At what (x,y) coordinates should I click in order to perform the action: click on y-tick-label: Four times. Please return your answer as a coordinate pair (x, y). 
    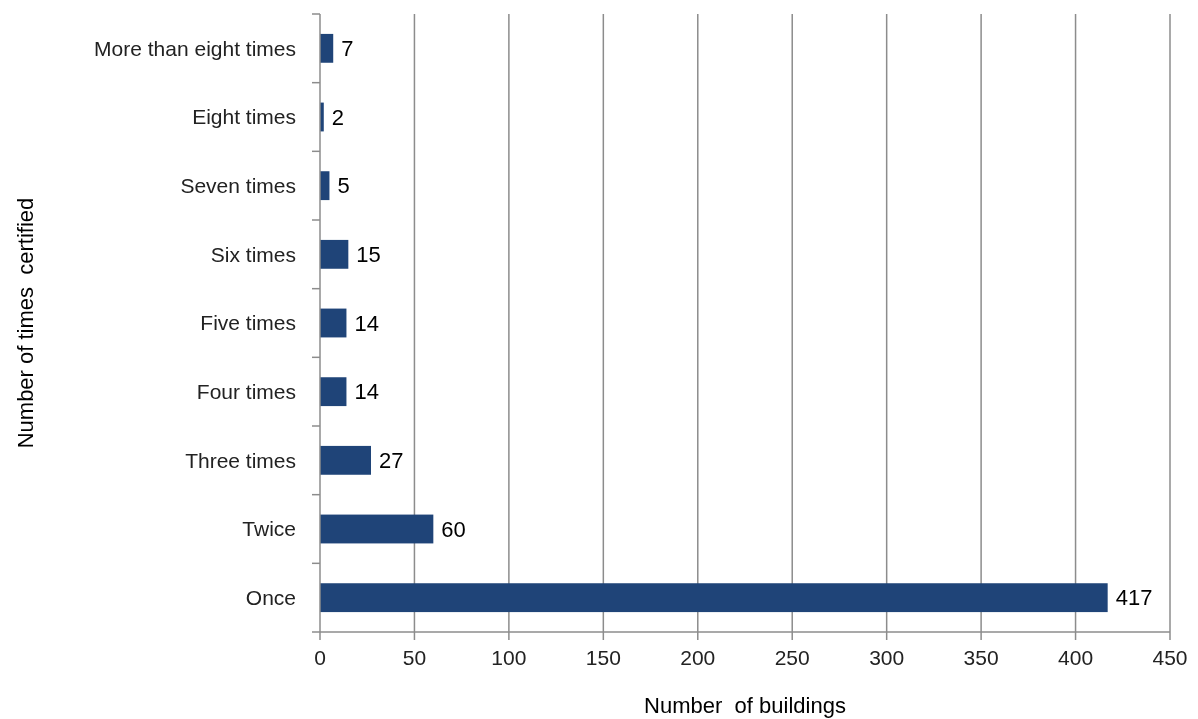
    Looking at the image, I should click on (246, 392).